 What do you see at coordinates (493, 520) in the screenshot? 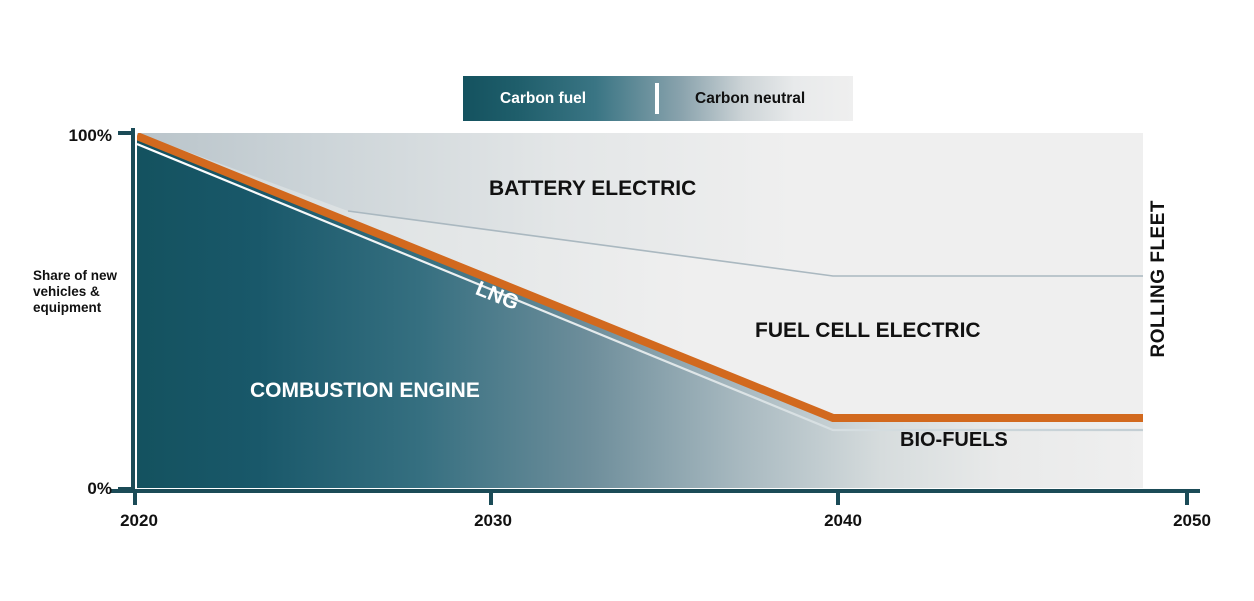
I see `x-axis-label-2030: 2030` at bounding box center [493, 520].